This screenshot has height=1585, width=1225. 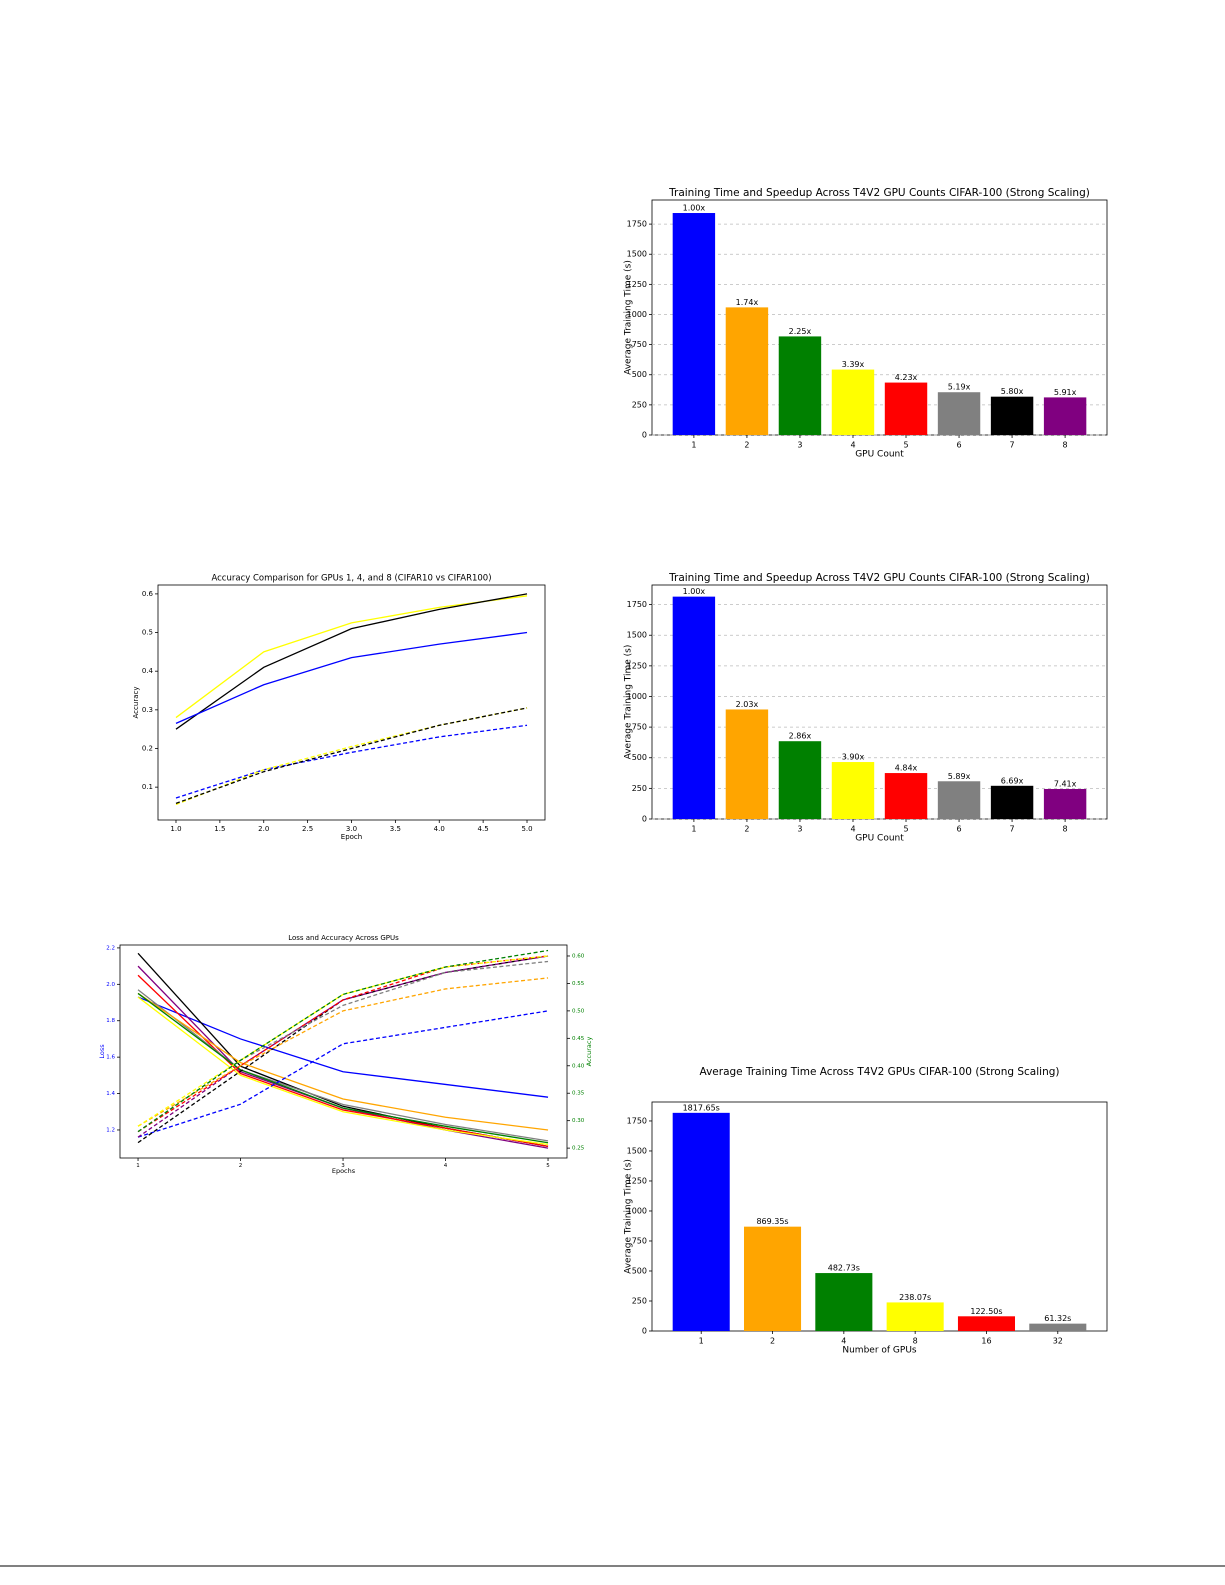 I want to click on y-tick-label: 1.6, so click(x=110, y=1058).